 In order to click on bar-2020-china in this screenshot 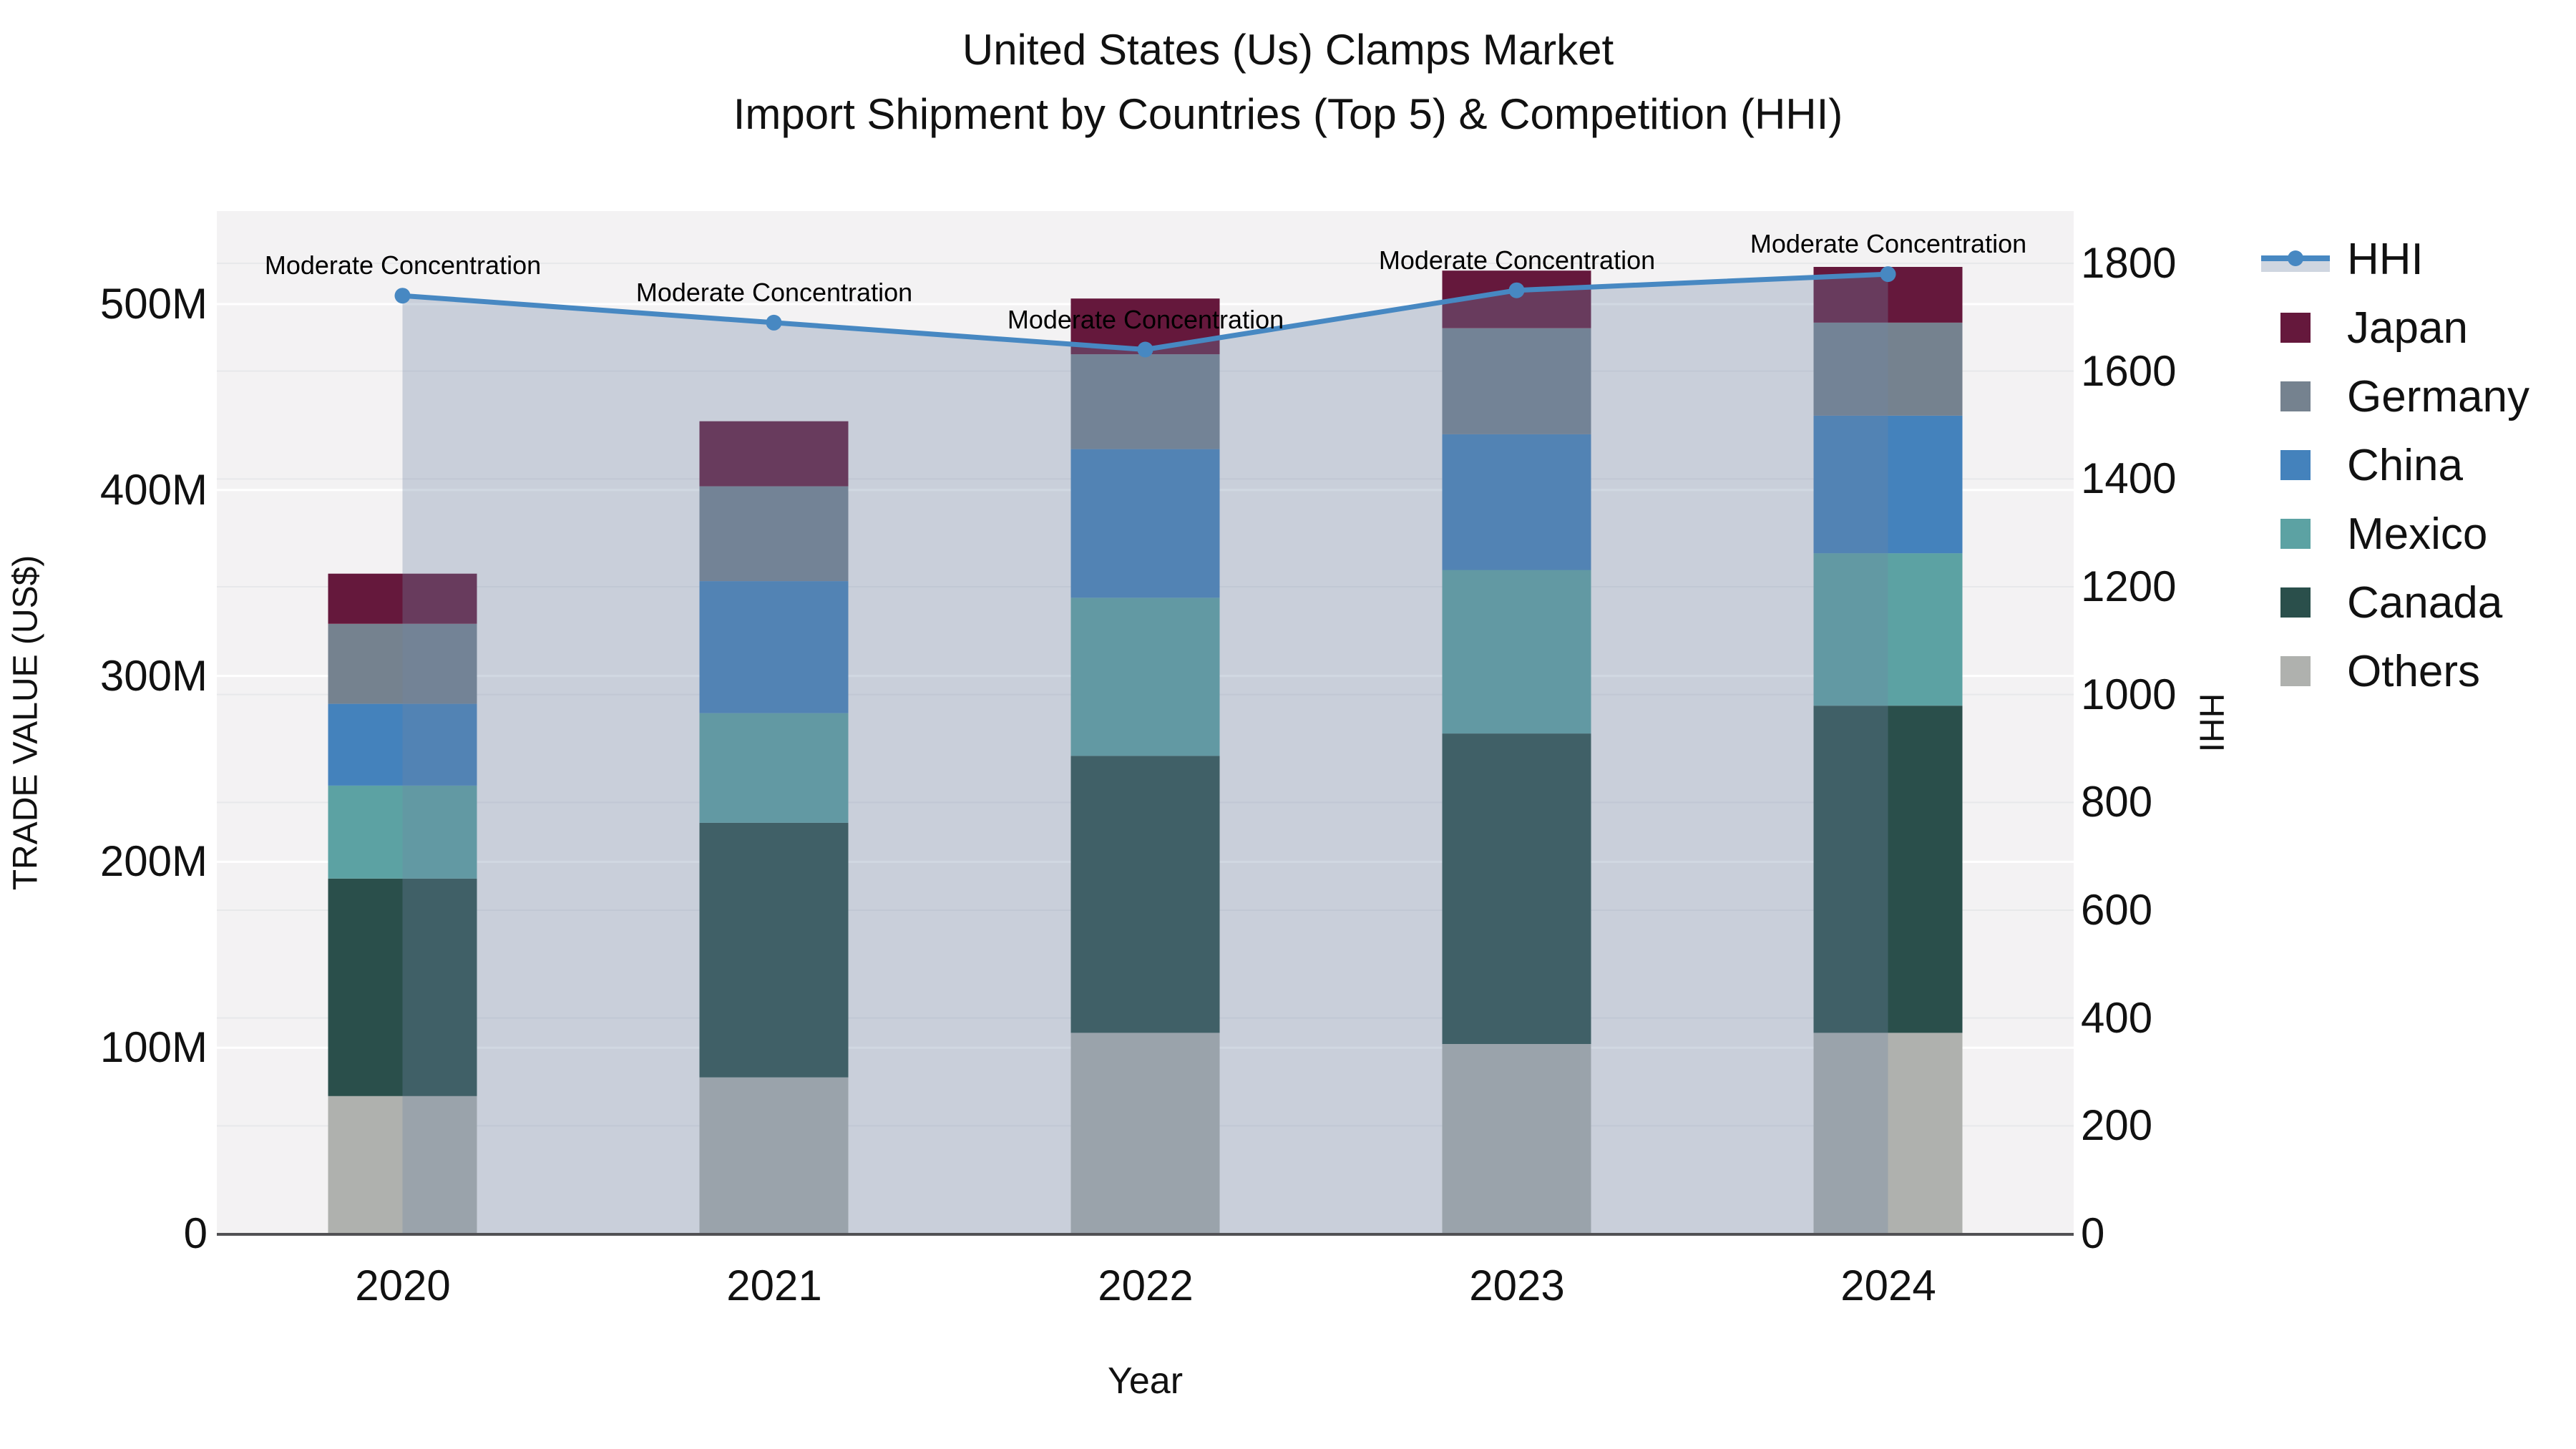, I will do `click(402, 744)`.